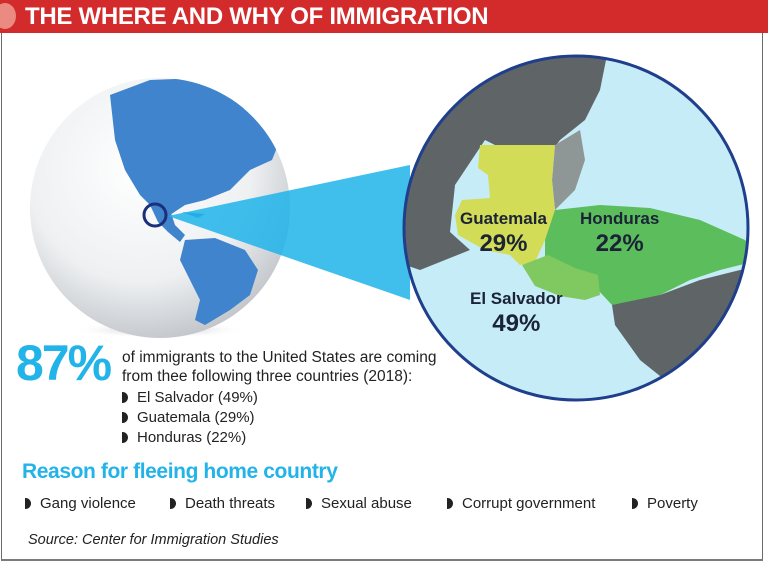 The width and height of the screenshot is (768, 567). I want to click on zoom-beam, so click(289, 232).